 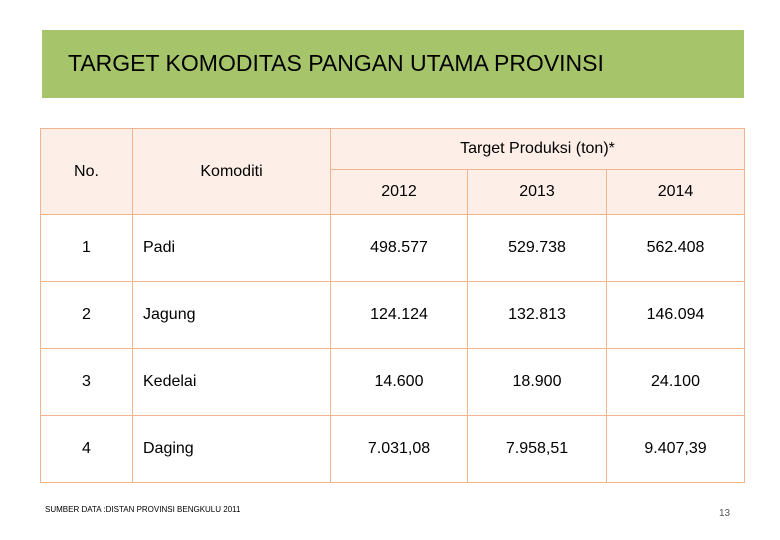 I want to click on header-year: 2014, so click(x=675, y=192).